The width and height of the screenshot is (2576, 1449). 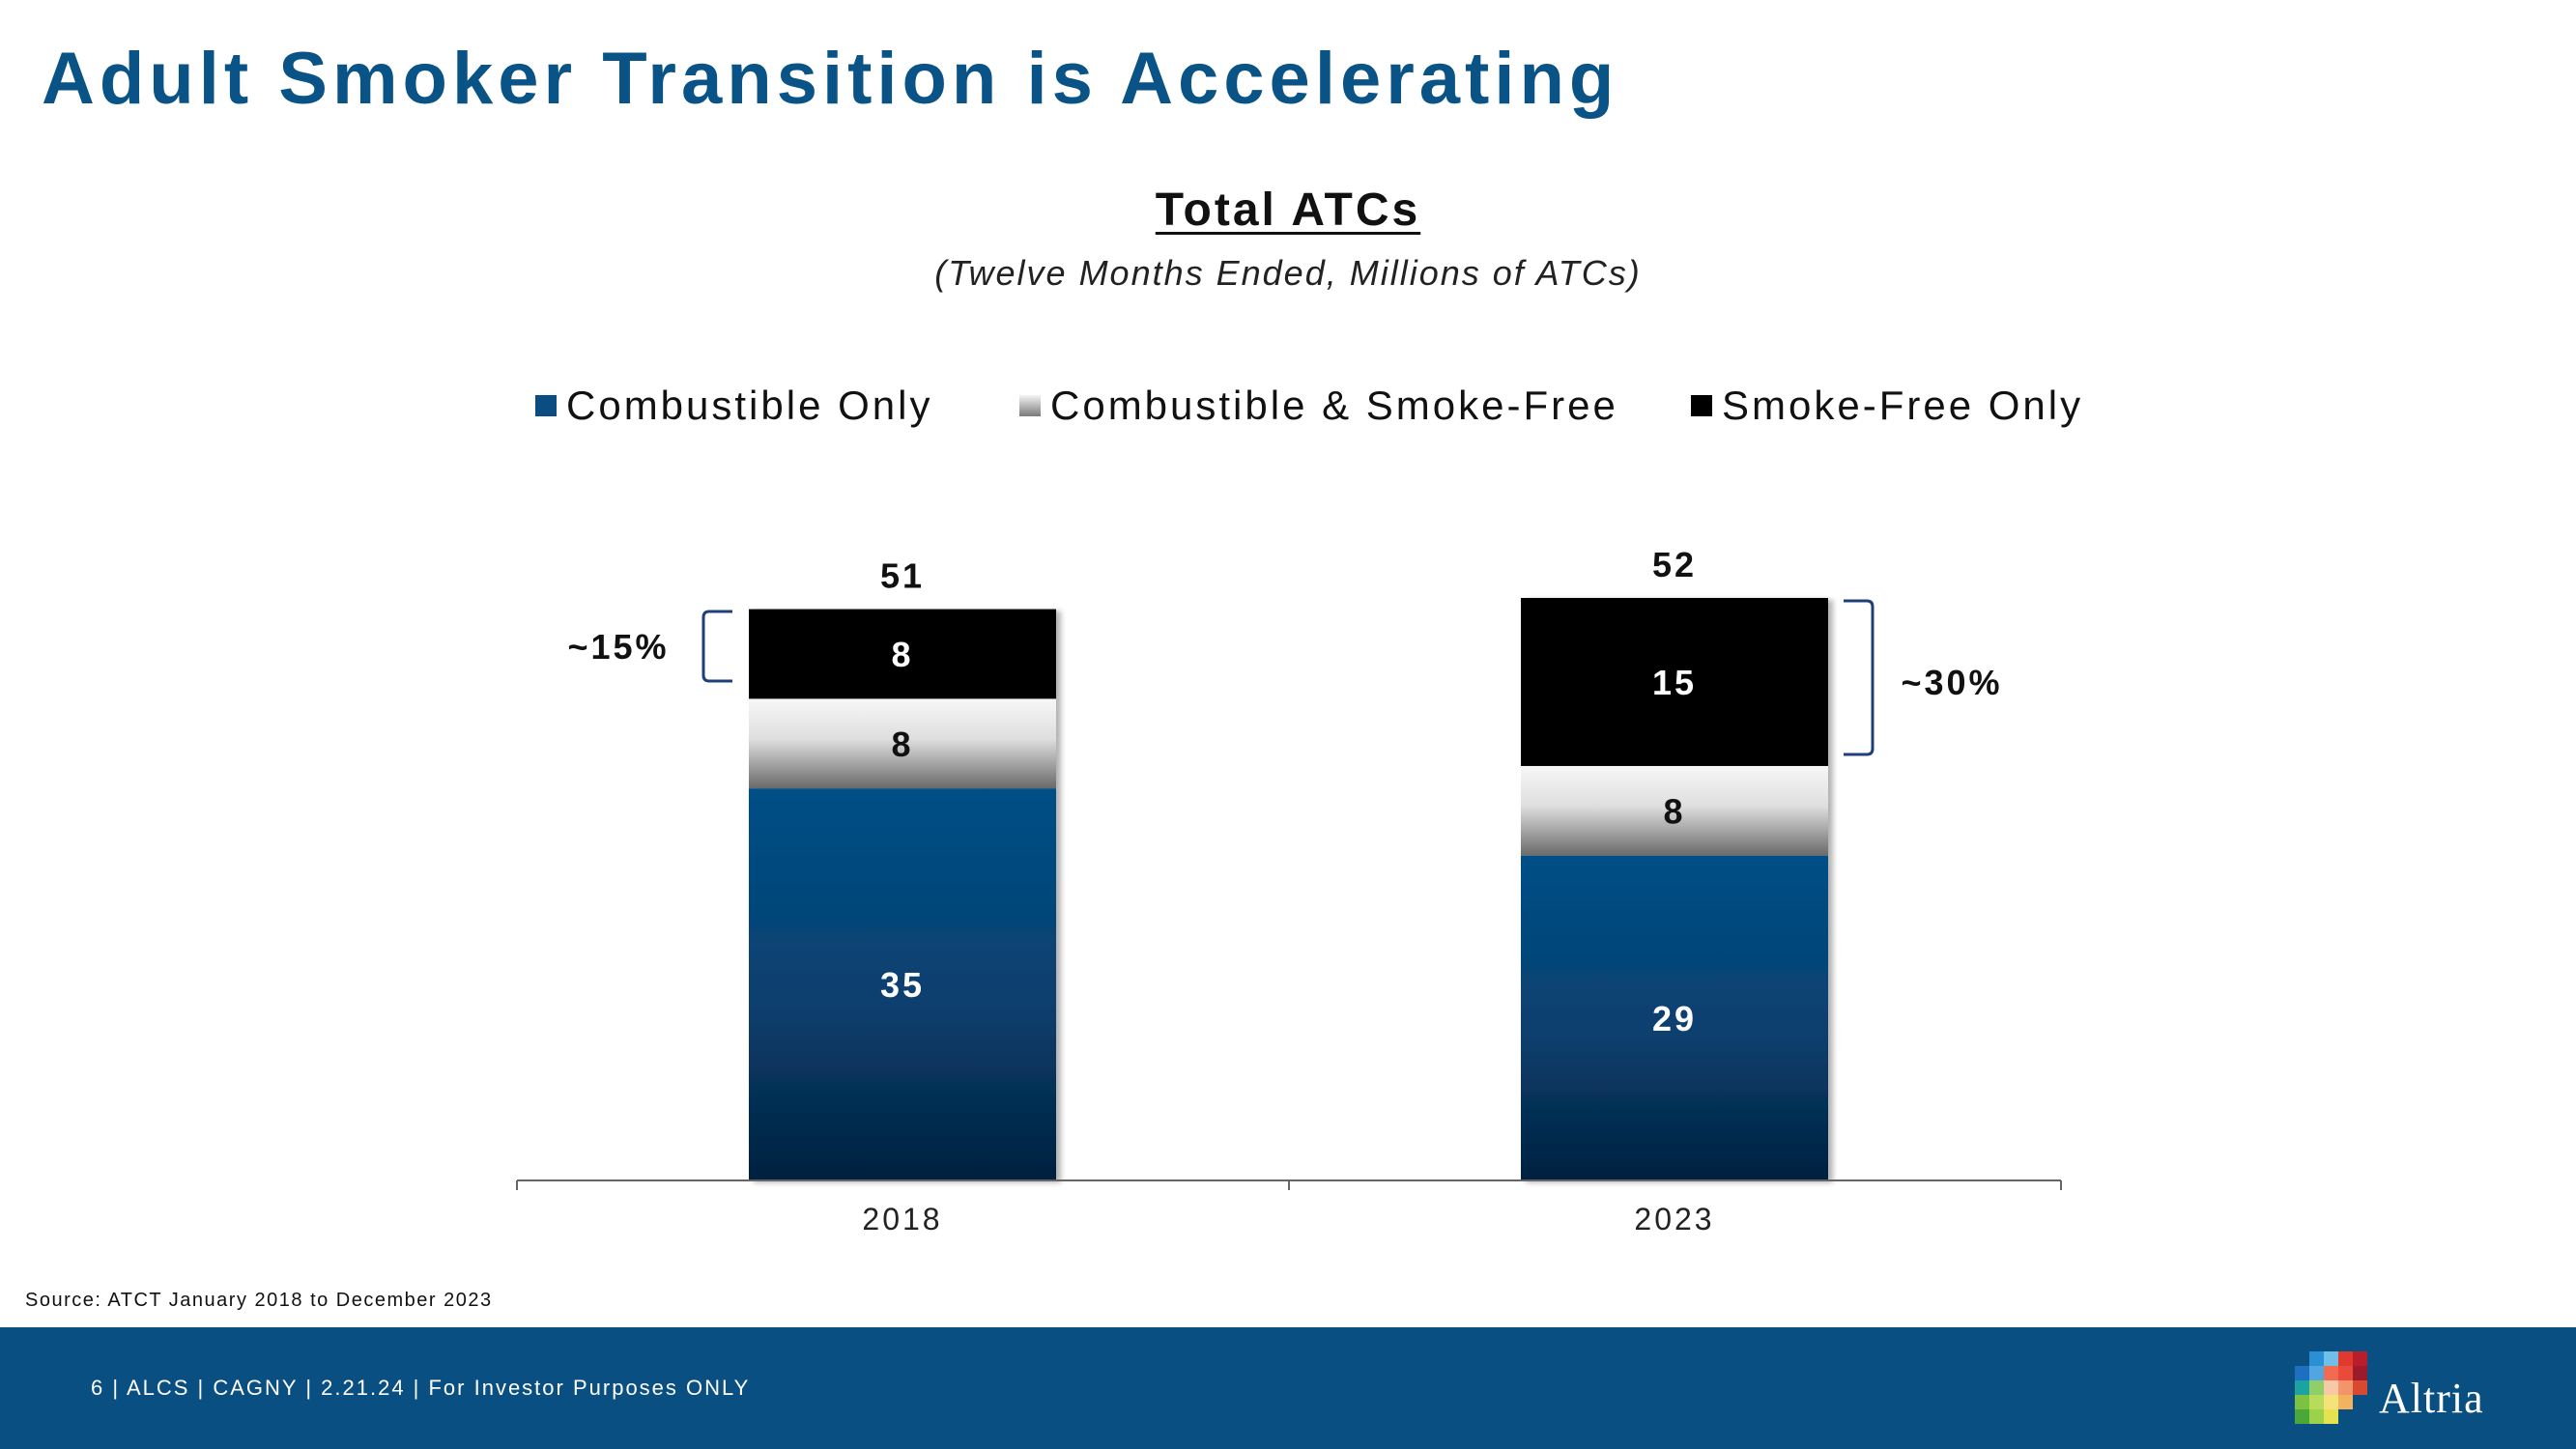 I want to click on legend-item-smoke-free-only: Smoke-Free Only, so click(x=1887, y=406).